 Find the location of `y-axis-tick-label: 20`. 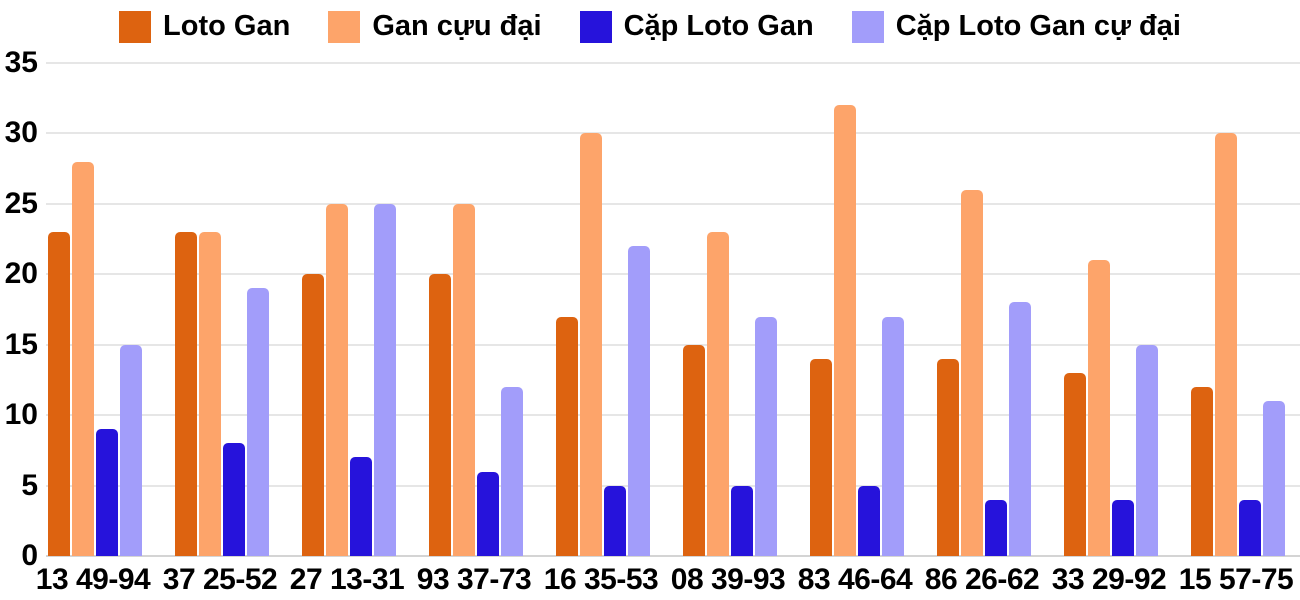

y-axis-tick-label: 20 is located at coordinates (21, 274).